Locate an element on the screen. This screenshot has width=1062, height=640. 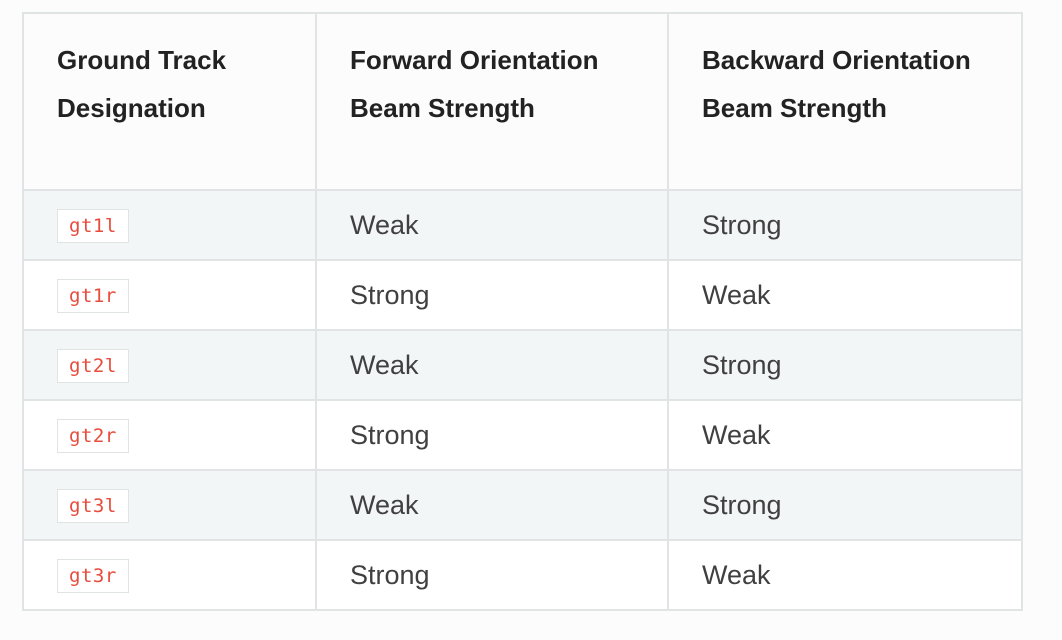
header-ground-track-designation: Ground Track Designation is located at coordinates (169, 101).